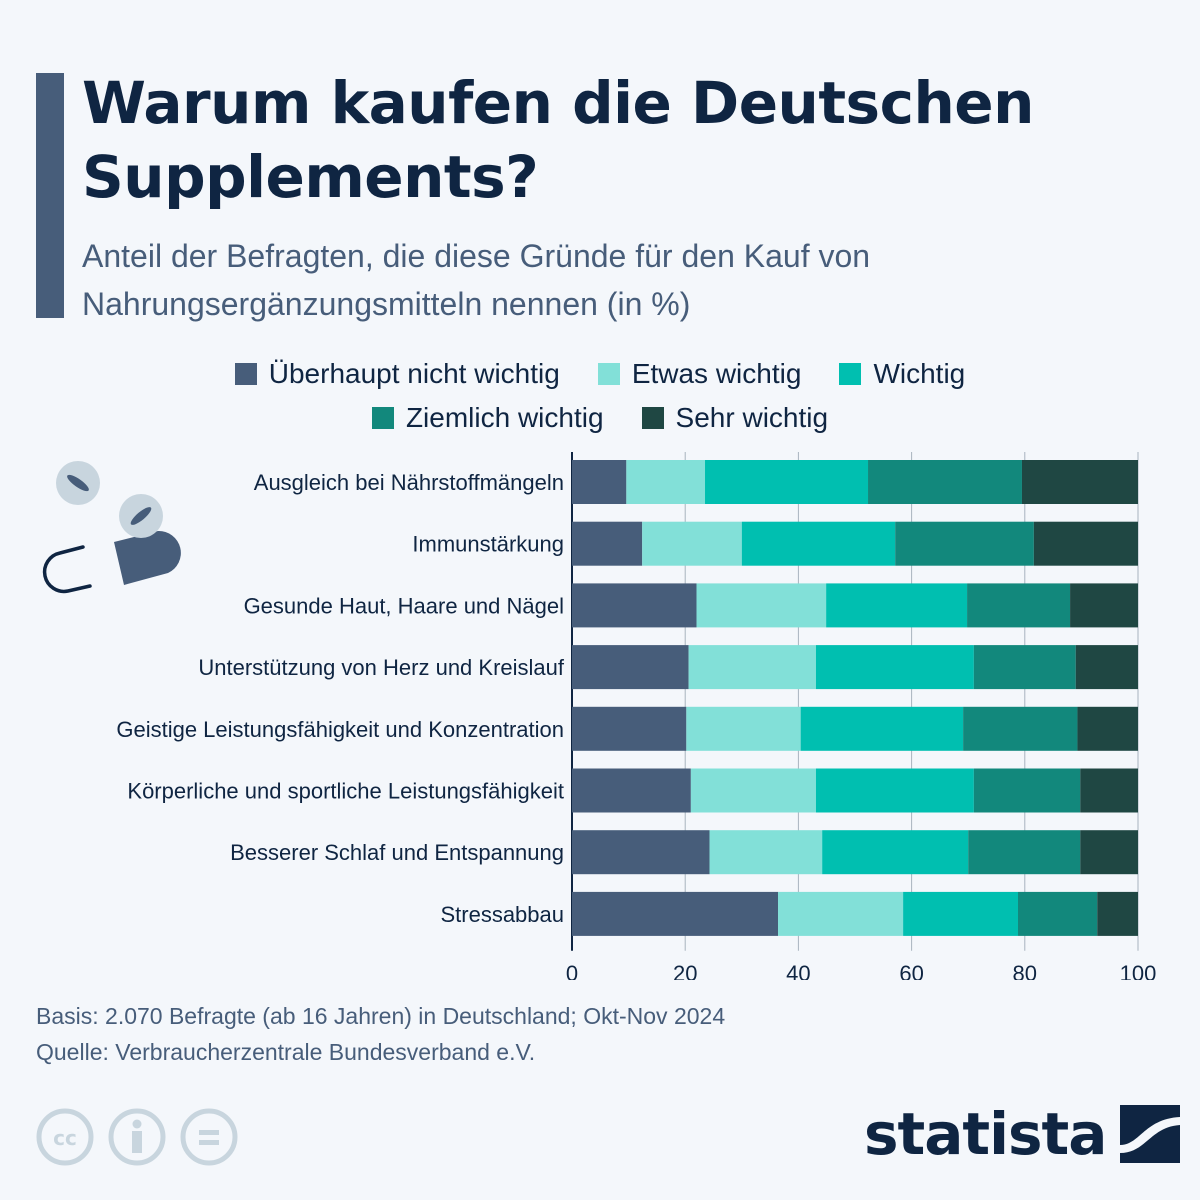 The width and height of the screenshot is (1200, 1200). What do you see at coordinates (414, 373) in the screenshot?
I see `legend-label: Überhaupt nicht wichtig` at bounding box center [414, 373].